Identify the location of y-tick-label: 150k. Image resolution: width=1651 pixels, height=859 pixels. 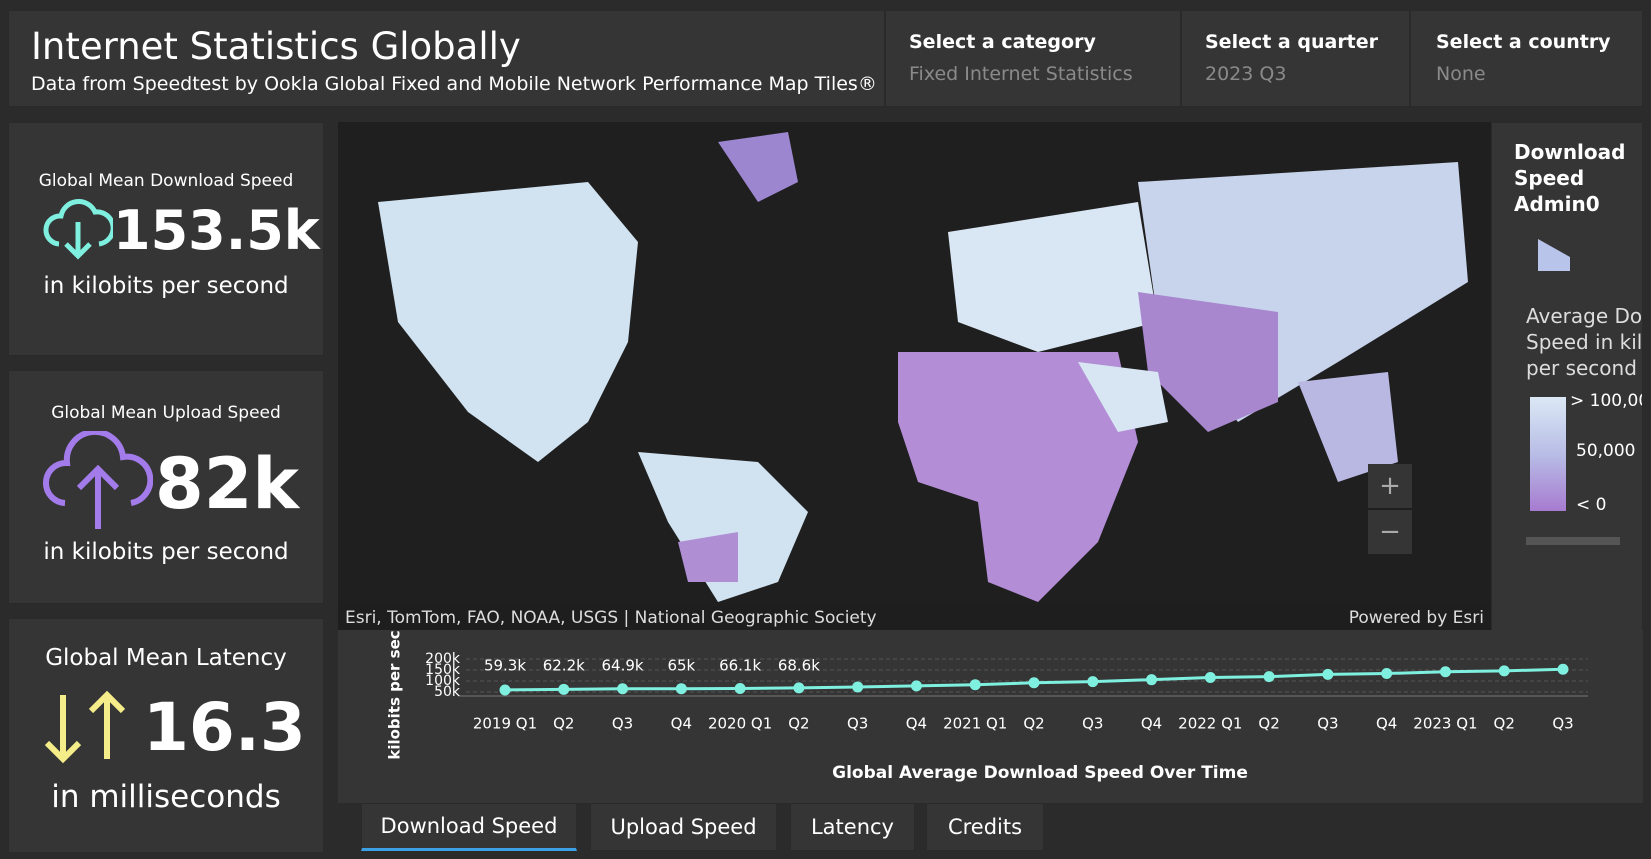
(443, 670).